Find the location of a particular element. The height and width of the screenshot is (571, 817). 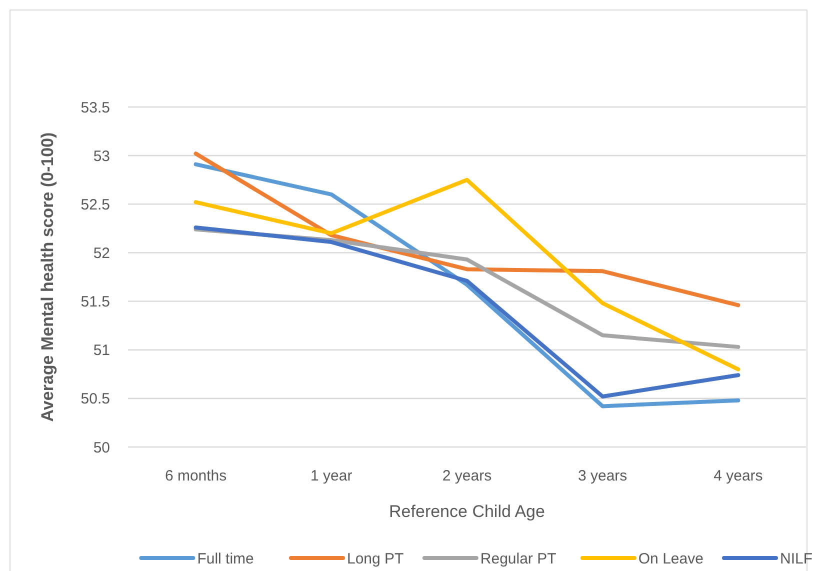

x-tick-label: 1 year is located at coordinates (331, 475).